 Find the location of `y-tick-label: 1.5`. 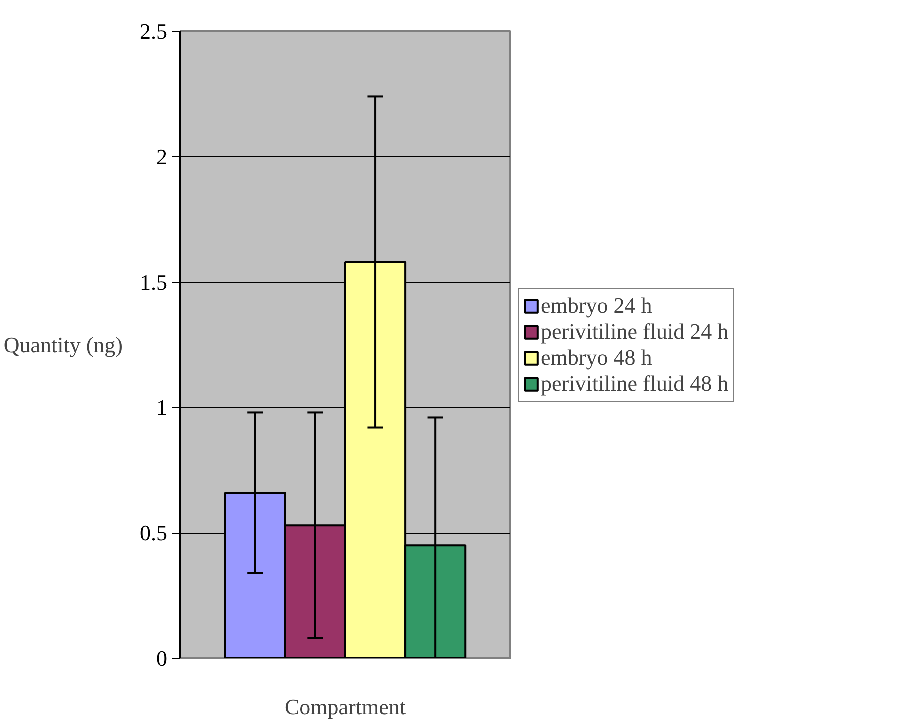

y-tick-label: 1.5 is located at coordinates (154, 282).